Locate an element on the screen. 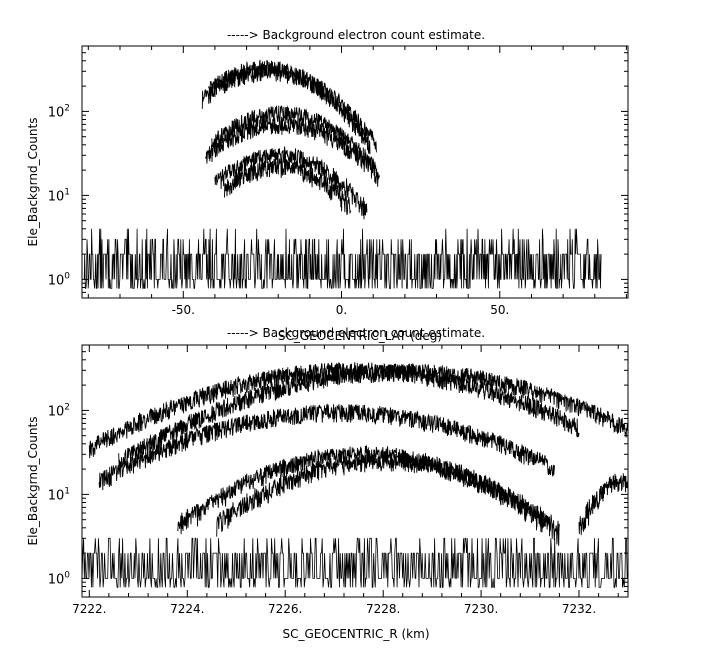 Image resolution: width=724 pixels, height=656 pixels. chart-1-series-4-line is located at coordinates (292, 151).